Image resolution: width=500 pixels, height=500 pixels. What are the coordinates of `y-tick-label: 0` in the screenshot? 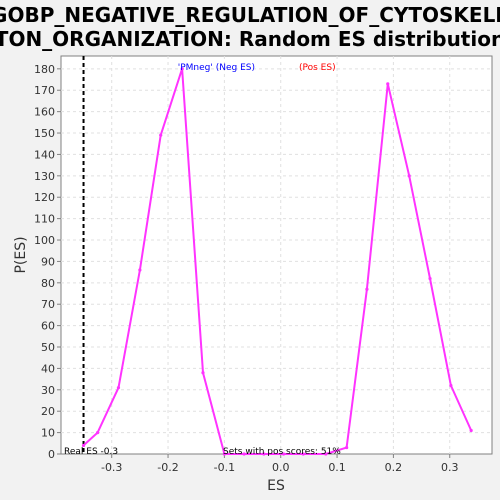 It's located at (51, 454).